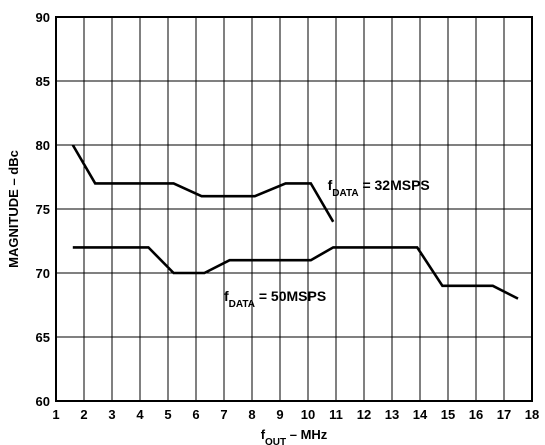  I want to click on x-tick-label: 3, so click(111, 414).